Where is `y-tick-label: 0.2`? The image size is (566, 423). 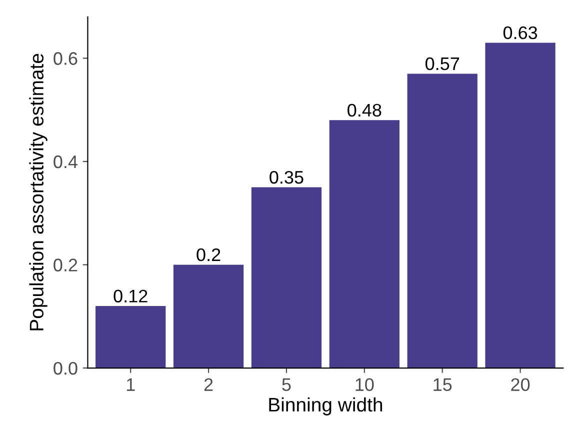 y-tick-label: 0.2 is located at coordinates (66, 265).